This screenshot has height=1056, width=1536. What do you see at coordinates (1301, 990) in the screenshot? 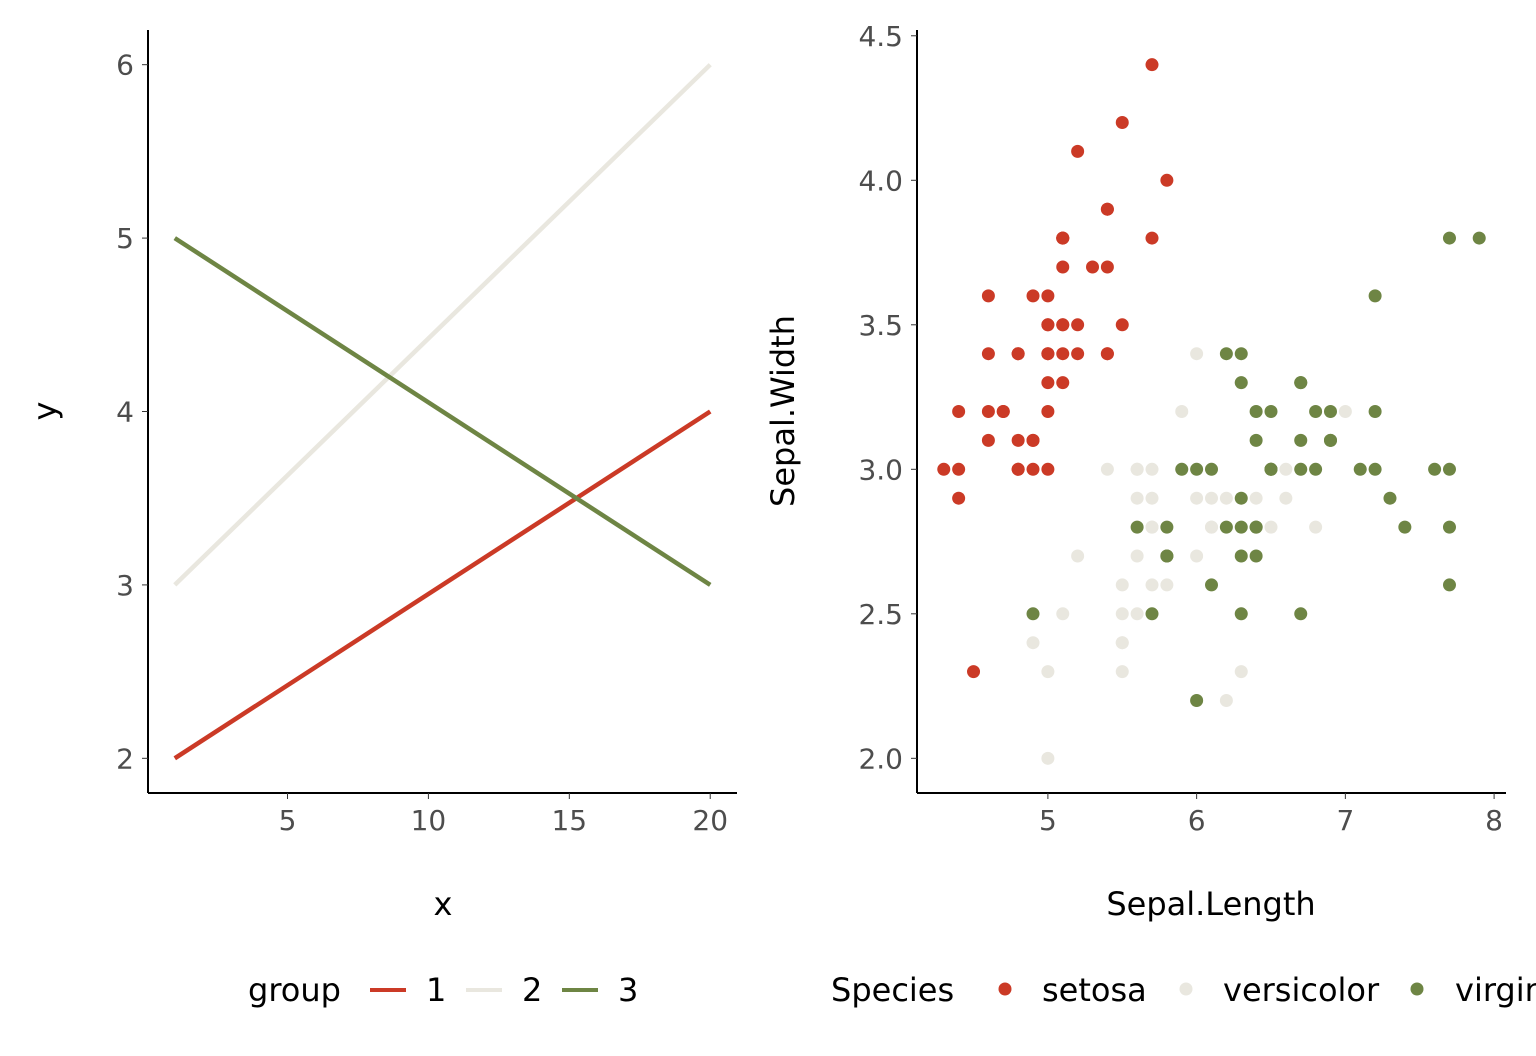
I see `legend-label-versicolor: versicolor` at bounding box center [1301, 990].